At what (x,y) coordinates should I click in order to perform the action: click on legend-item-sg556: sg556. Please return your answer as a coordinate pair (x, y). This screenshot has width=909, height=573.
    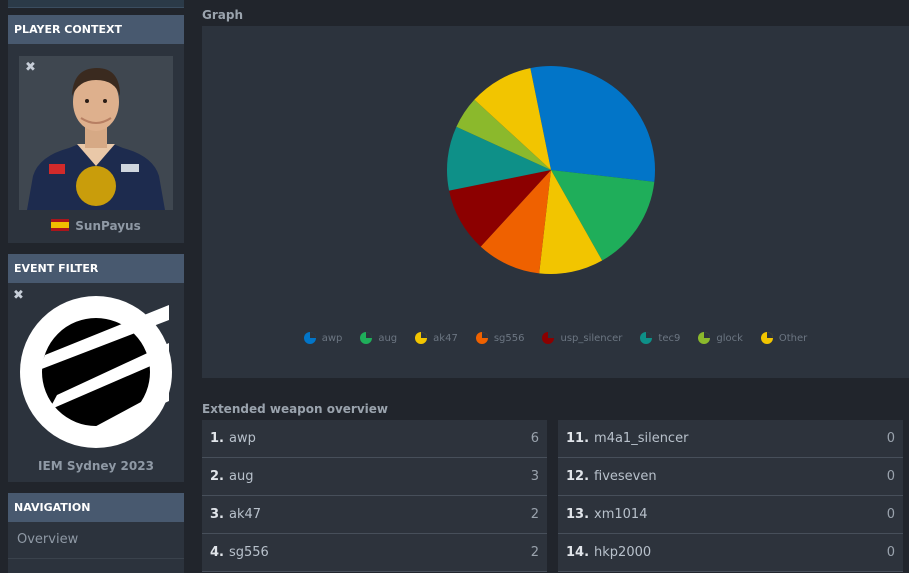
    Looking at the image, I should click on (500, 338).